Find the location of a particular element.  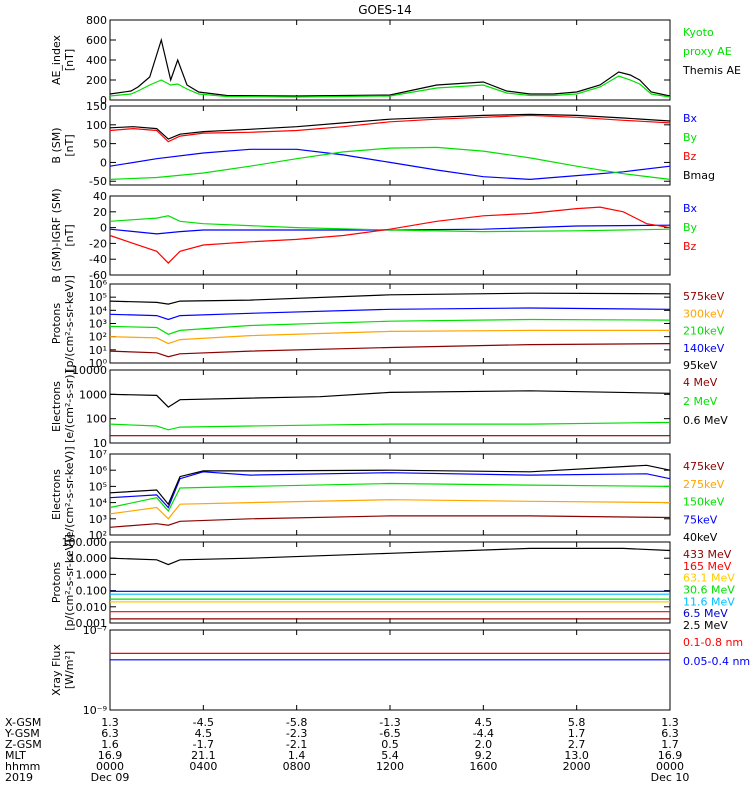

x-axis-value: -4.5 is located at coordinates (203, 722).